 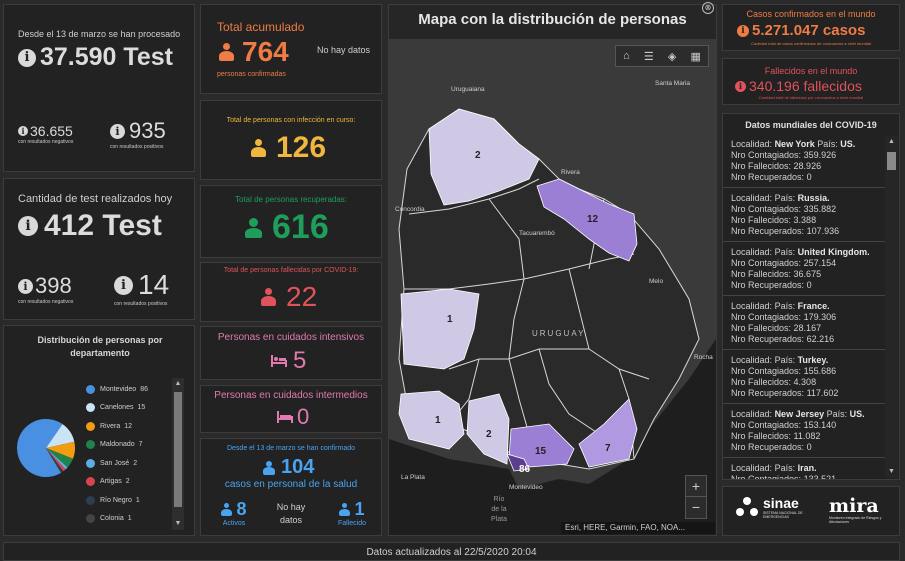 What do you see at coordinates (130, 445) in the screenshot?
I see `legend-item: Maldonado 7` at bounding box center [130, 445].